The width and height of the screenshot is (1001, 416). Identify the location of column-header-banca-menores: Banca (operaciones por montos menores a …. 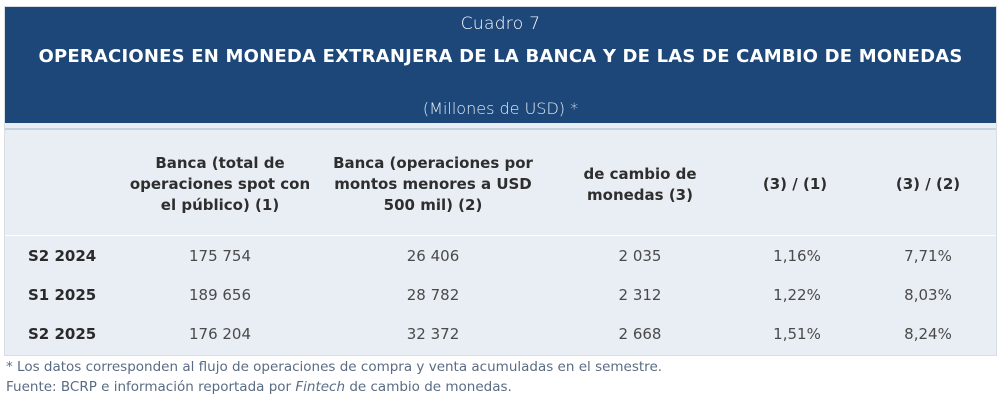
(433, 184).